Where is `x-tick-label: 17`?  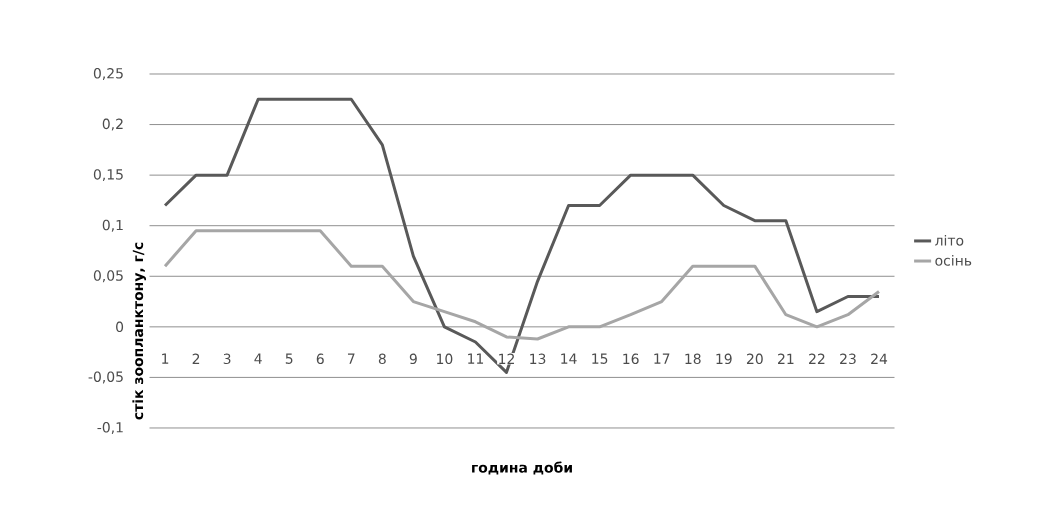
x-tick-label: 17 is located at coordinates (662, 358).